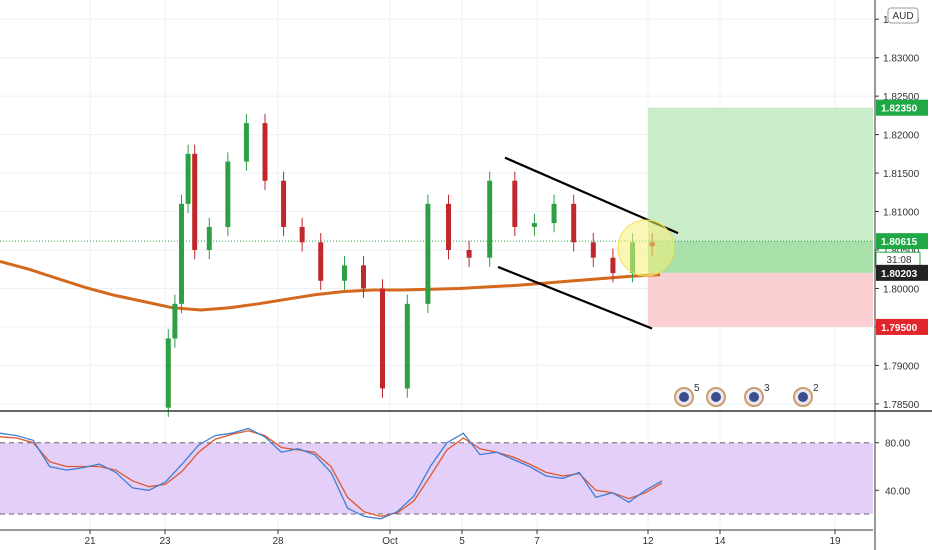 This screenshot has height=550, width=932. I want to click on moving-average-line, so click(330, 286).